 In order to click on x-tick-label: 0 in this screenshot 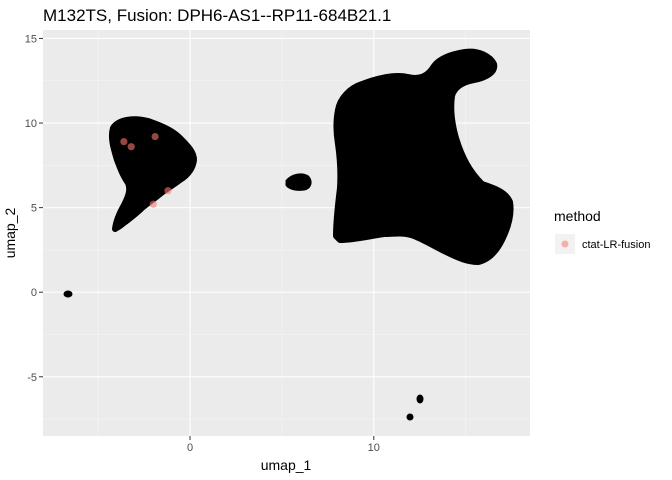, I will do `click(190, 448)`.